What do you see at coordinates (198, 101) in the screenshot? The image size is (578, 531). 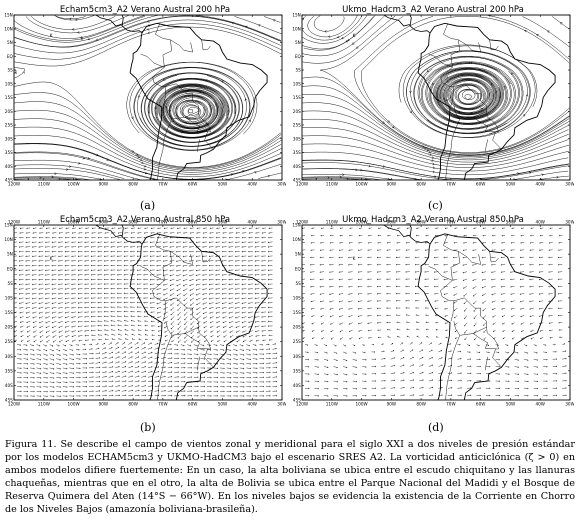 I see `south-america-coast` at bounding box center [198, 101].